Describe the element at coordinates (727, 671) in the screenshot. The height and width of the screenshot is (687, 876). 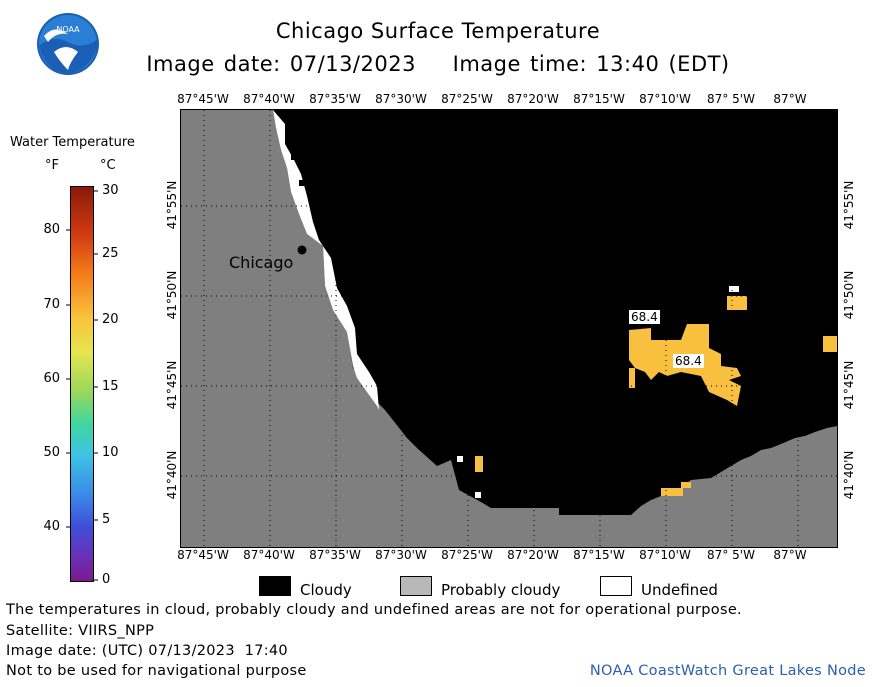
I see `footer-credit: NOAA CoastWatch Great Lakes Node` at that location.